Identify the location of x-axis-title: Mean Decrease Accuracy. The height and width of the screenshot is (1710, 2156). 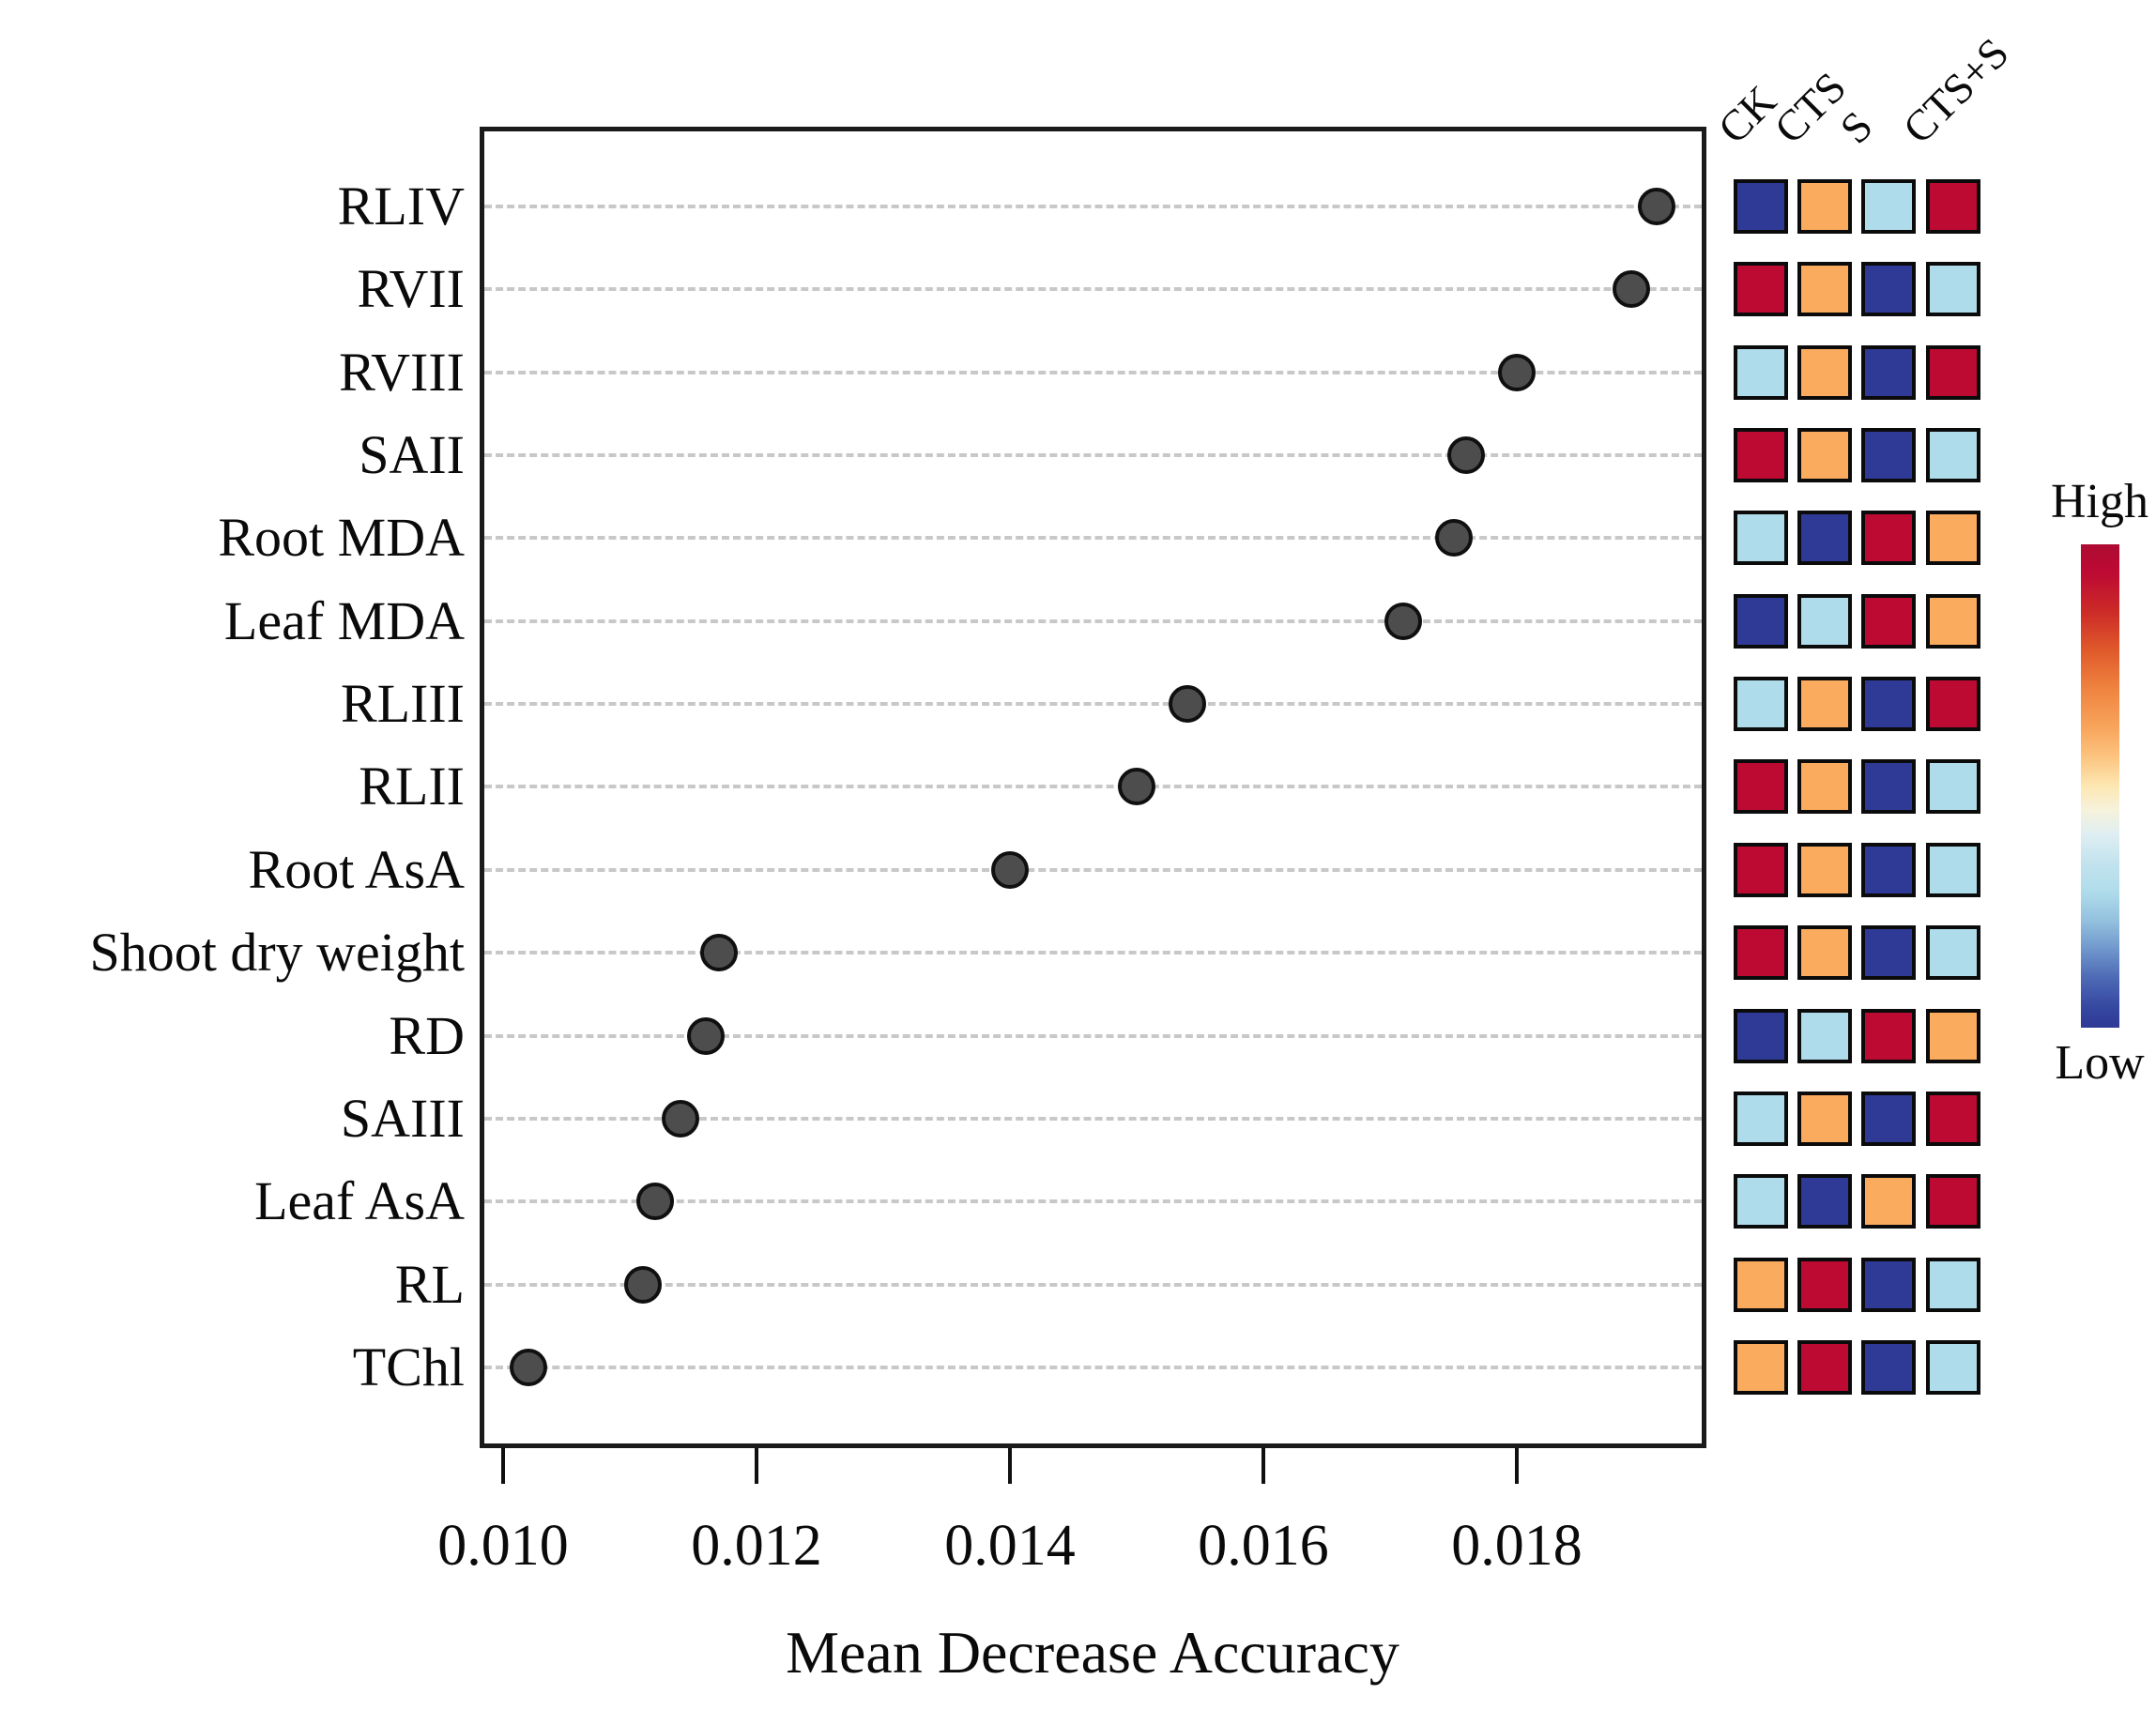
(1092, 1652).